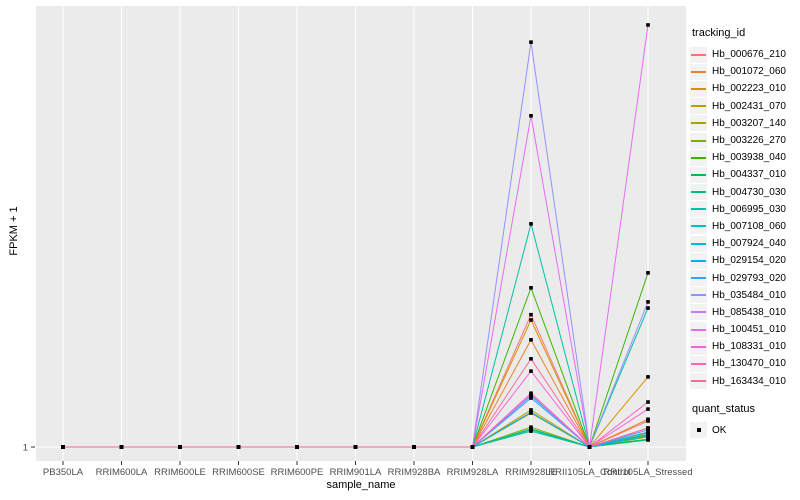 The image size is (800, 500). I want to click on x-tick-label: RRIM600LE, so click(180, 472).